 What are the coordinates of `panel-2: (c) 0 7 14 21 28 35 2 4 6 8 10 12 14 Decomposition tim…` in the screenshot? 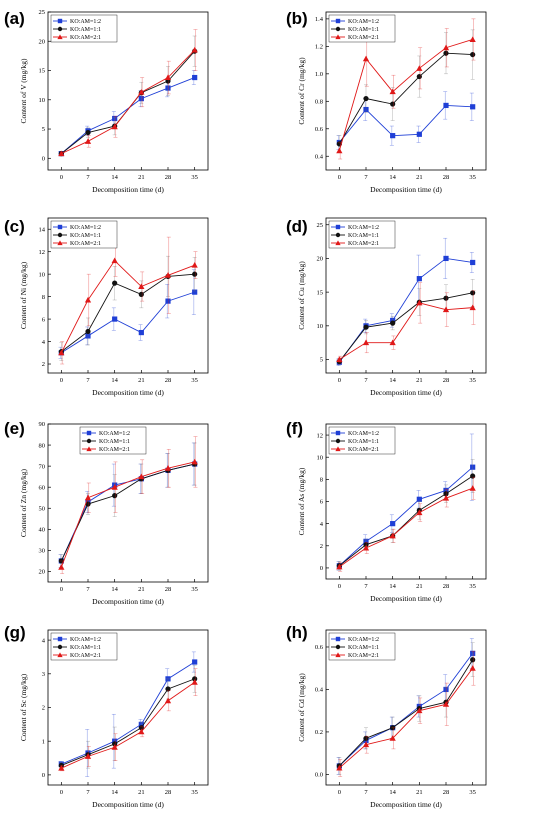 It's located at (106, 307).